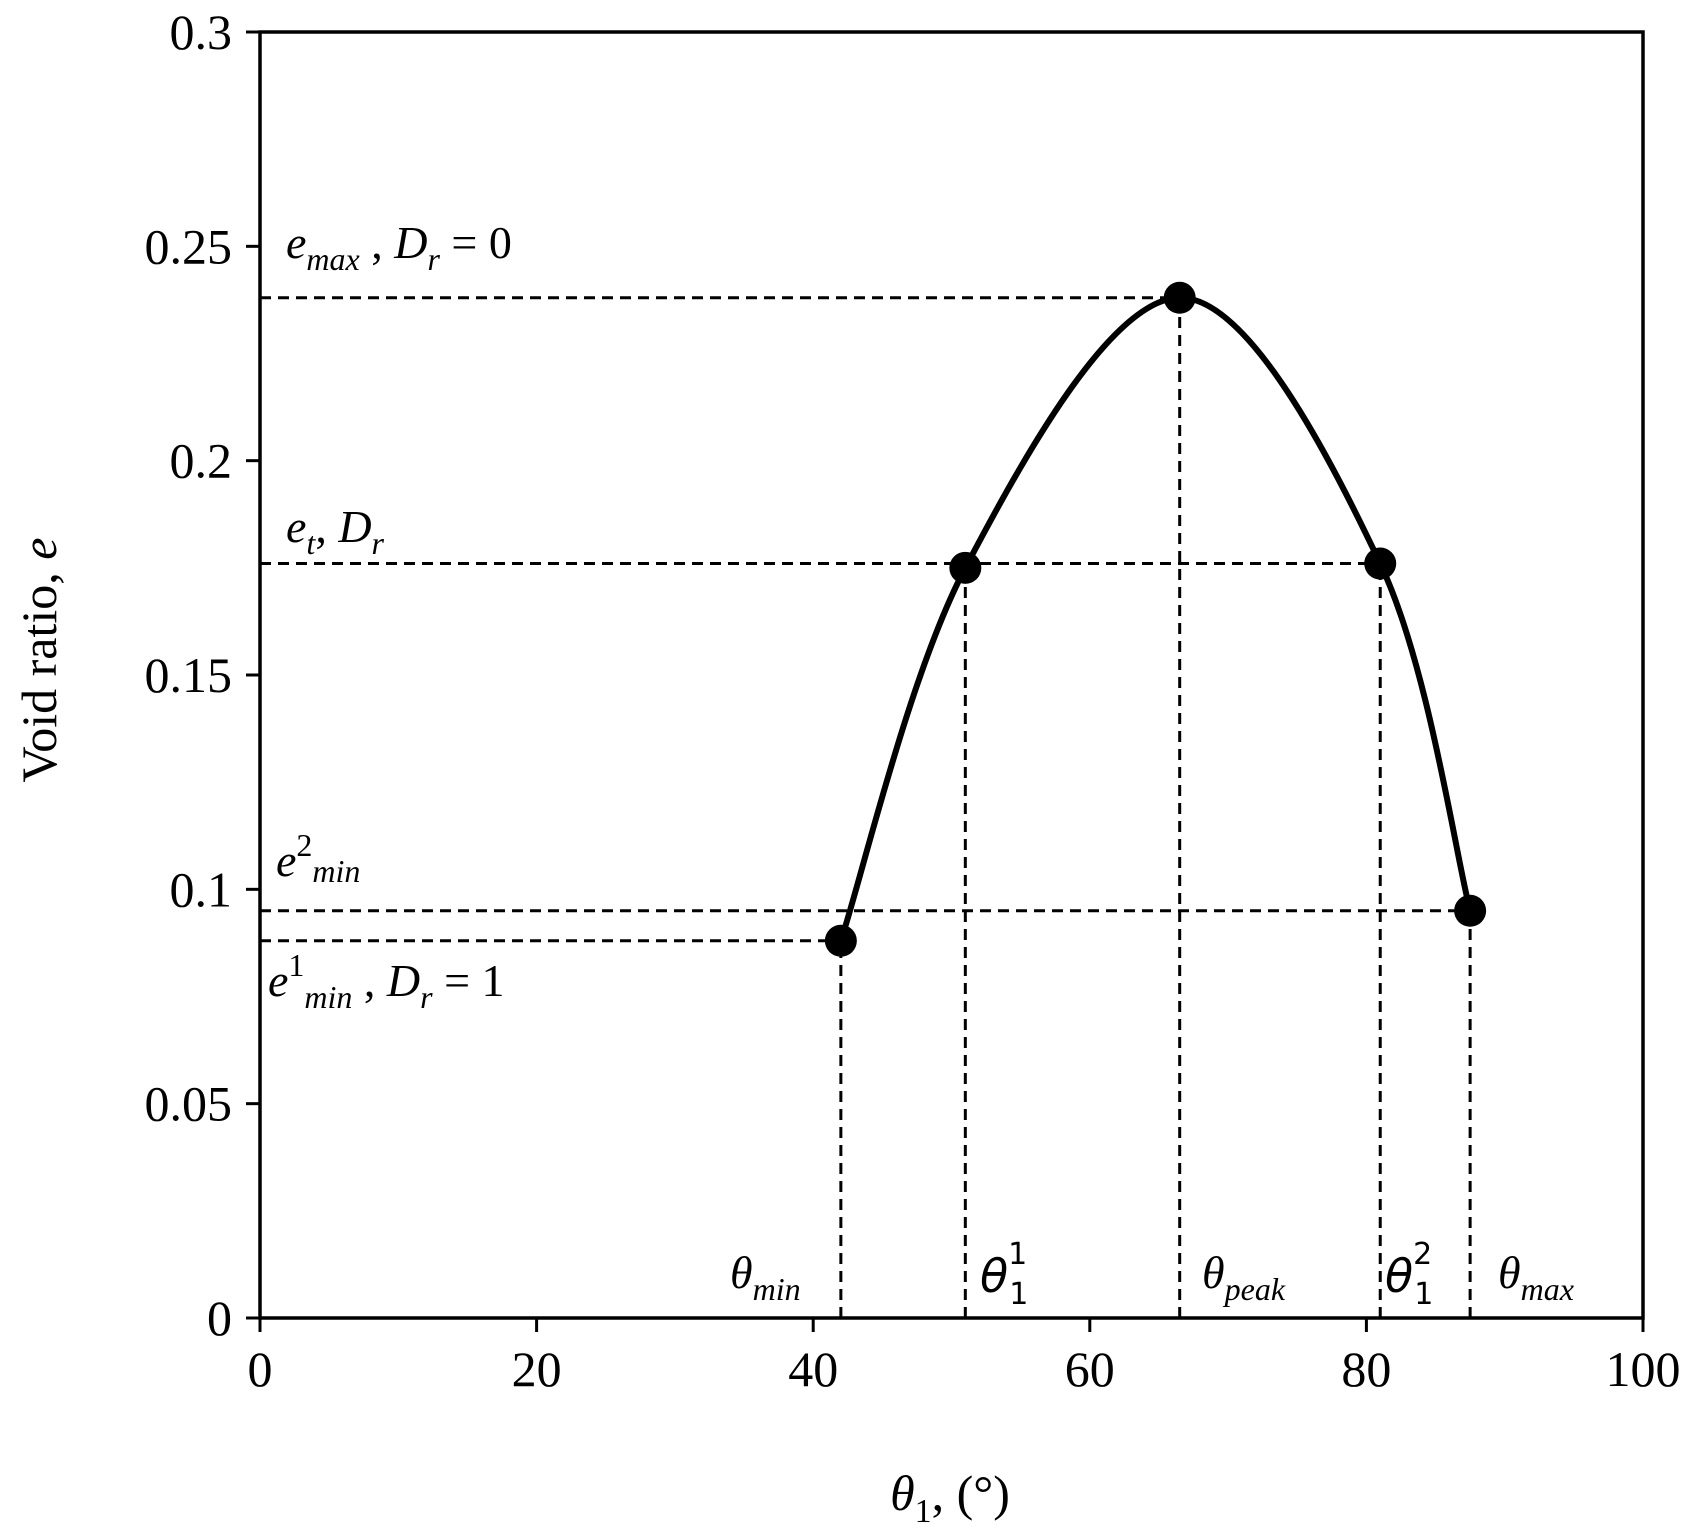 The width and height of the screenshot is (1704, 1529). What do you see at coordinates (1409, 1274) in the screenshot?
I see `annotation-theta-1-2: θ2 1` at bounding box center [1409, 1274].